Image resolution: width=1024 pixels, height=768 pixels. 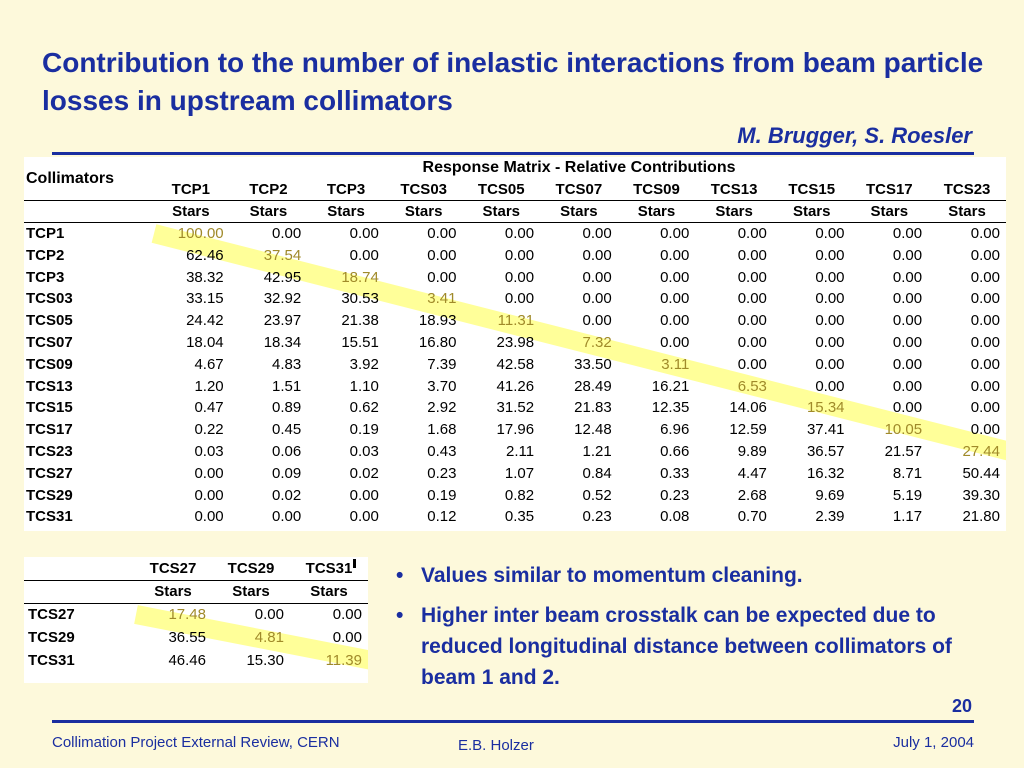 What do you see at coordinates (49, 517) in the screenshot?
I see `row-label-tcs31: TCS31` at bounding box center [49, 517].